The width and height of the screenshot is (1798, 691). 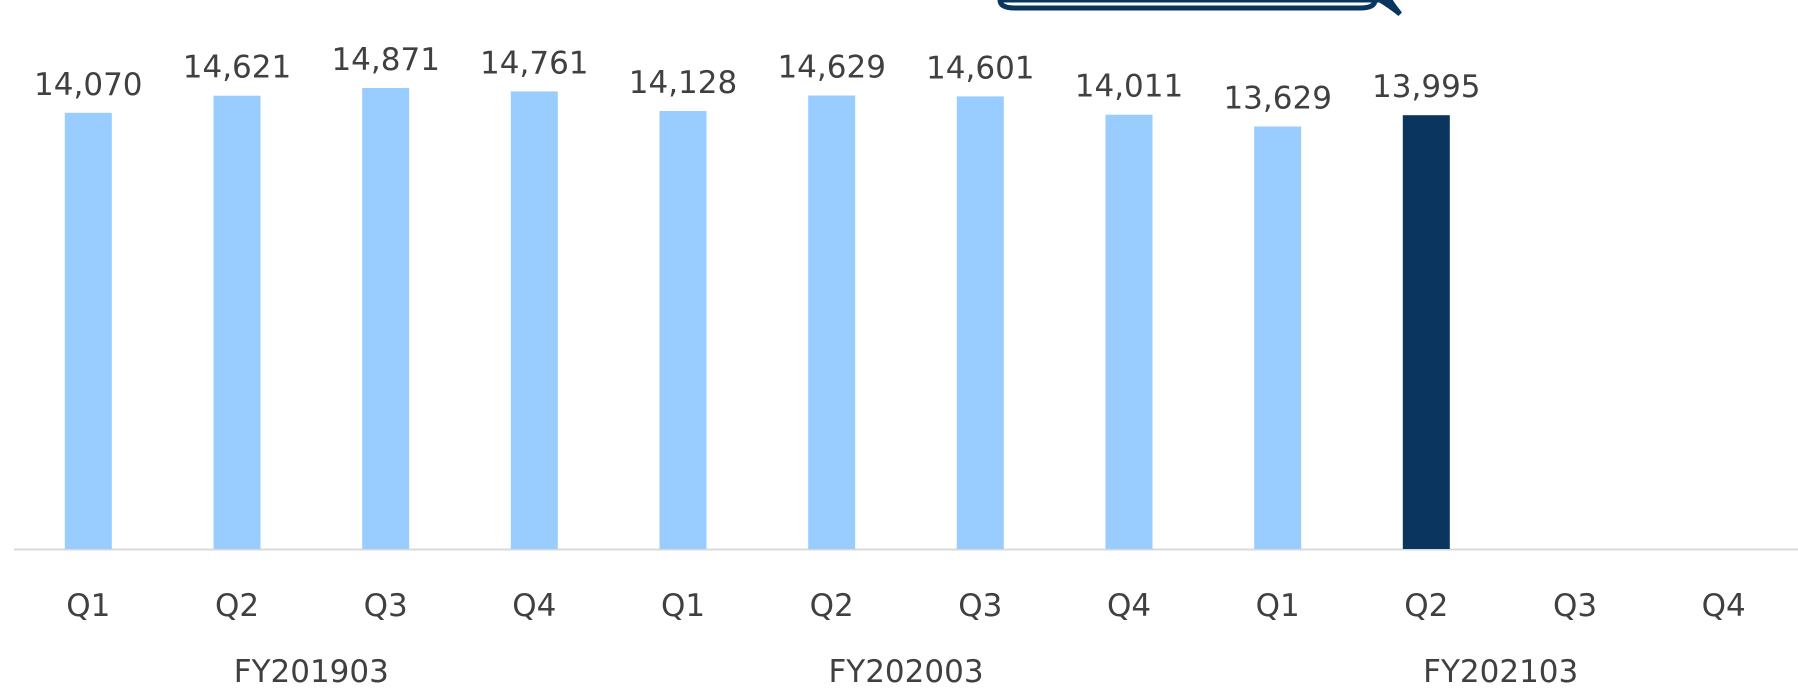 What do you see at coordinates (237, 606) in the screenshot?
I see `category-label-2: Q2` at bounding box center [237, 606].